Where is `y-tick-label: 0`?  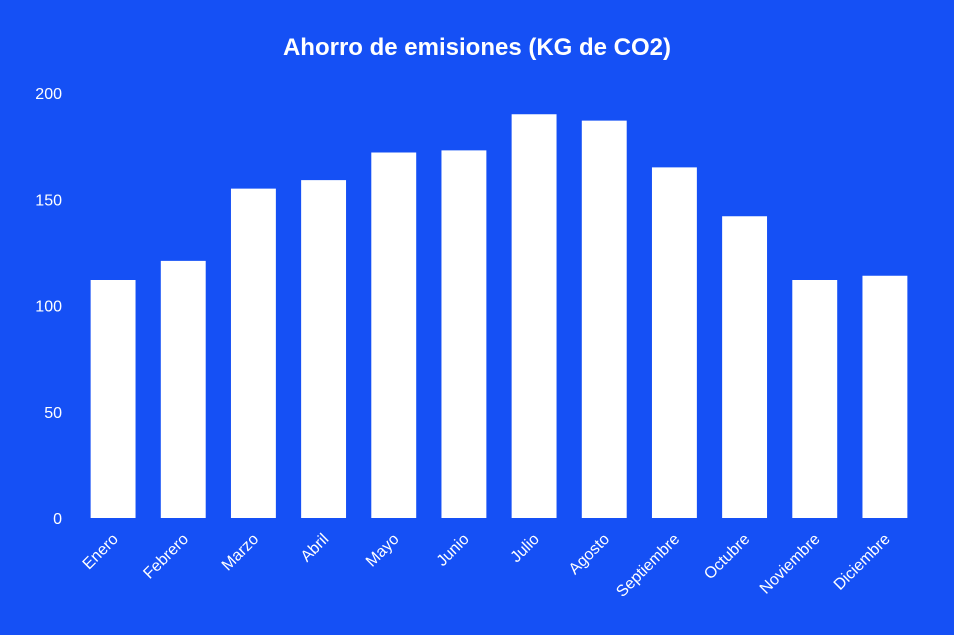
y-tick-label: 0 is located at coordinates (57, 519).